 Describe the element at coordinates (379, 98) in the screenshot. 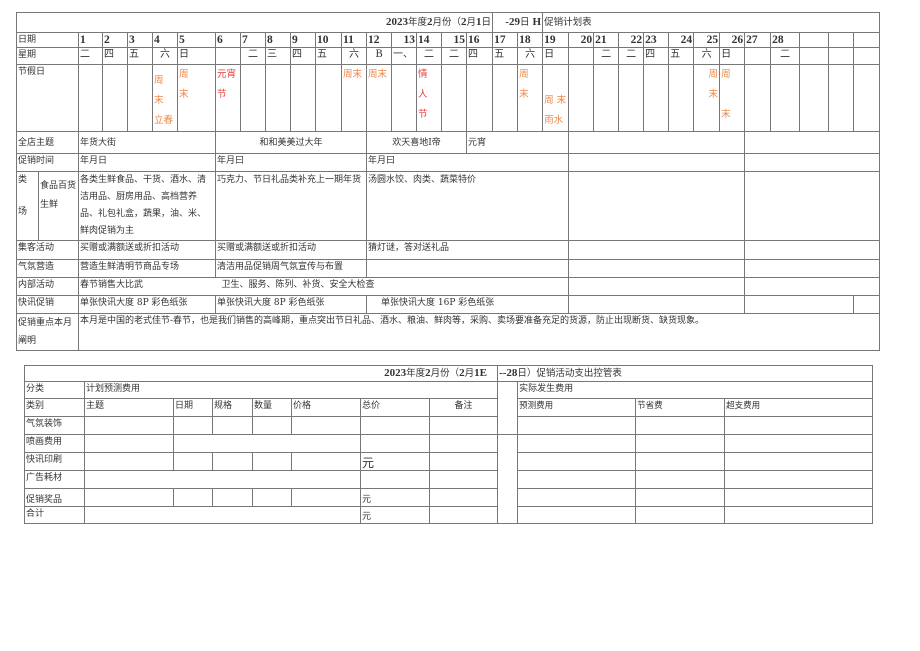

I see `holiday-cell: 周末` at that location.